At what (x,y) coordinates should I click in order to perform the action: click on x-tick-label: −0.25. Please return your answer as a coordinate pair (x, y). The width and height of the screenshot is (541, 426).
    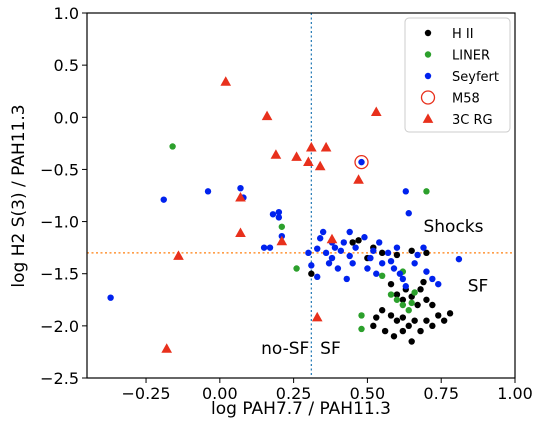
    Looking at the image, I should click on (146, 393).